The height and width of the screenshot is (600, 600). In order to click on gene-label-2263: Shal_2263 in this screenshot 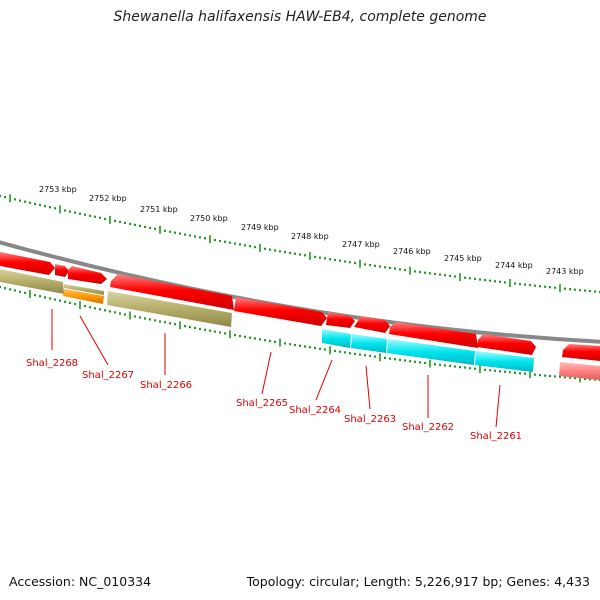, I will do `click(370, 419)`.